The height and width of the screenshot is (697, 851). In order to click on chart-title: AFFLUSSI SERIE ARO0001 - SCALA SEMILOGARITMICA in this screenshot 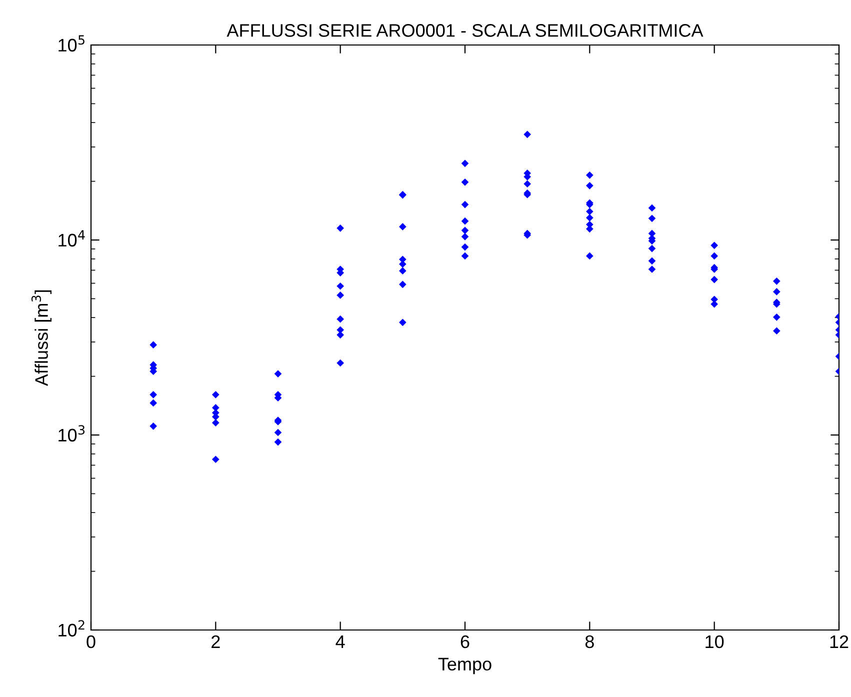, I will do `click(465, 30)`.